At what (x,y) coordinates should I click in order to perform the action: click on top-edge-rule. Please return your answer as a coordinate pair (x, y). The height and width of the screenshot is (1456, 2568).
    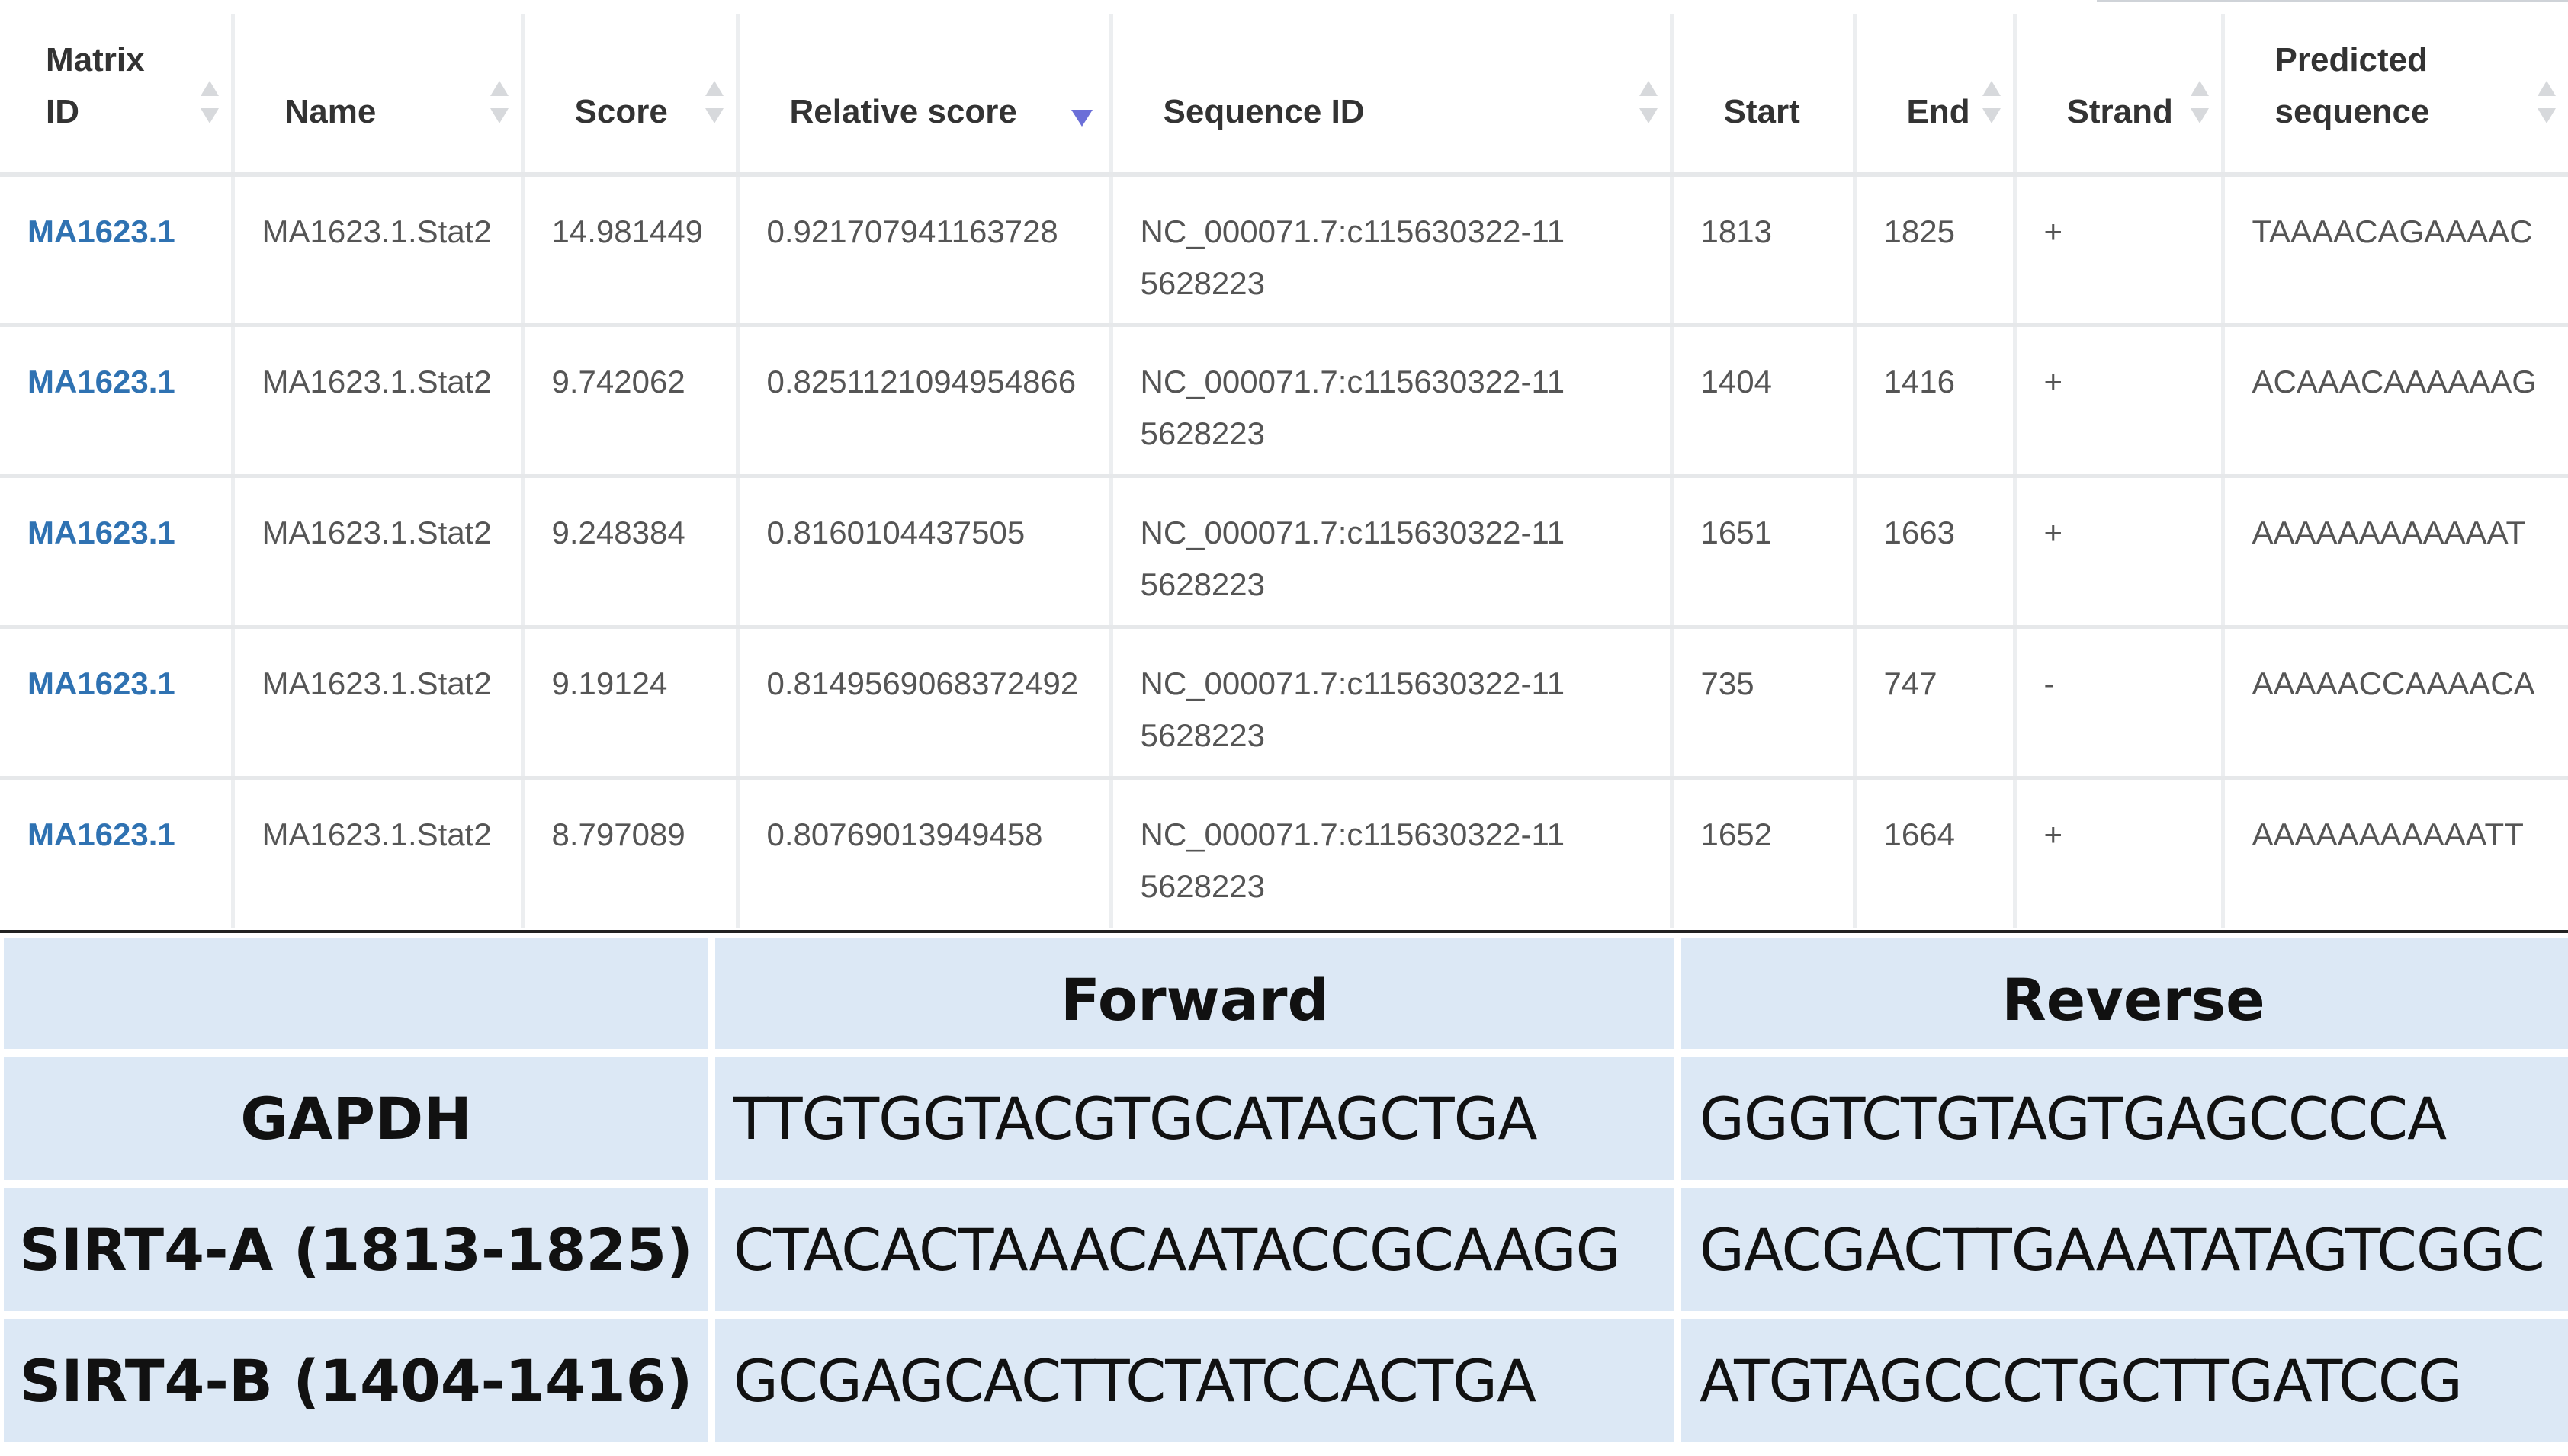
    Looking at the image, I should click on (2332, 1).